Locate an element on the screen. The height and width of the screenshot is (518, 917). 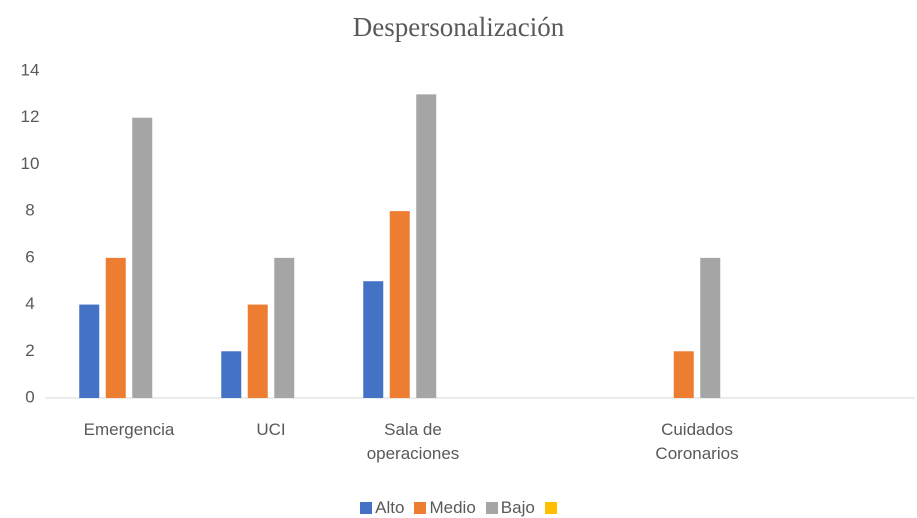
y-tick-label: 12 is located at coordinates (30, 116).